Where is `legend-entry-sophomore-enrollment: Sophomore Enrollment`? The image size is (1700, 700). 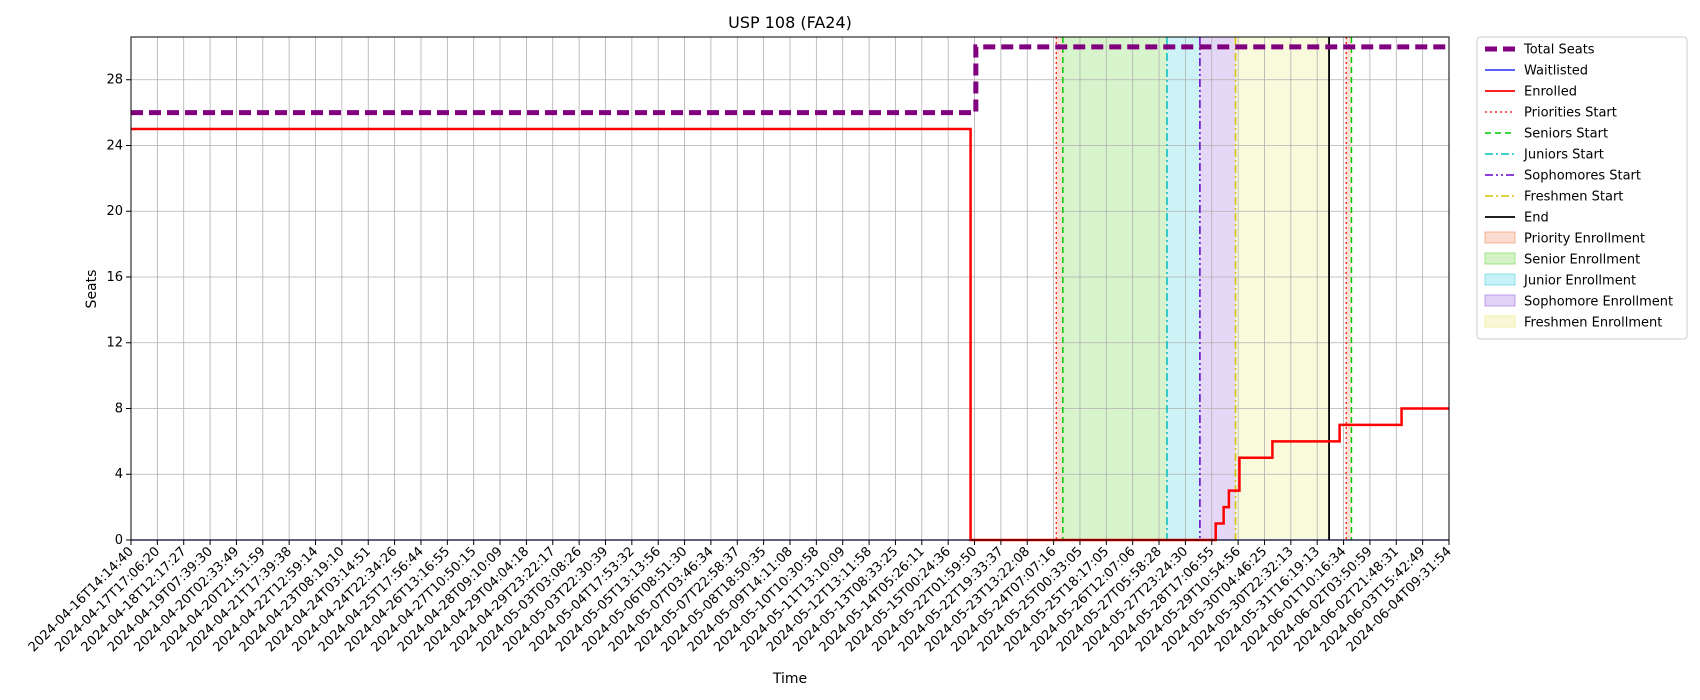
legend-entry-sophomore-enrollment: Sophomore Enrollment is located at coordinates (1578, 302).